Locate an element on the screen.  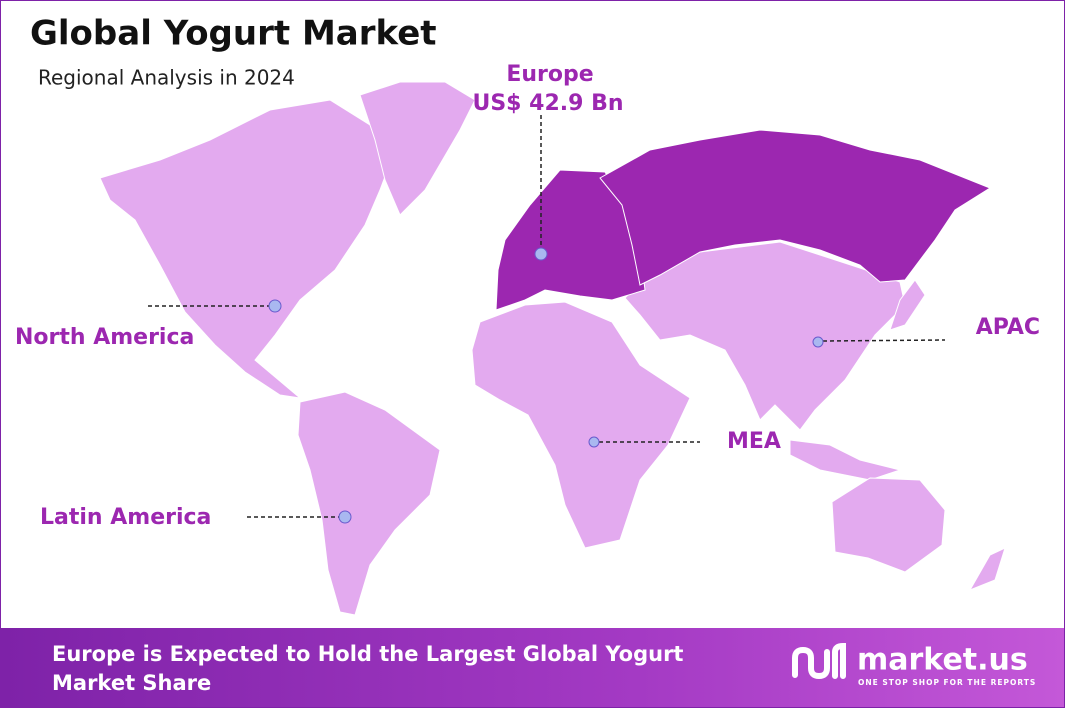
africa is located at coordinates (581, 425).